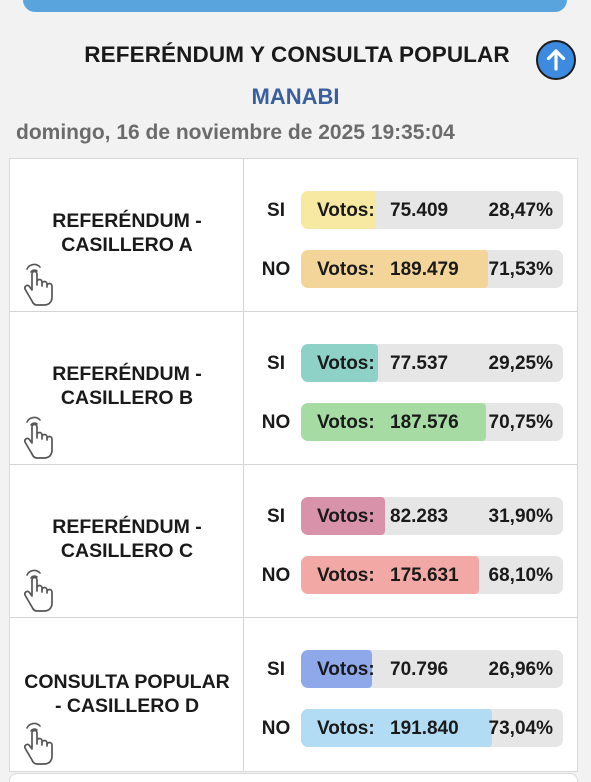 The image size is (591, 782). I want to click on arrow-up-circle-icon, so click(556, 60).